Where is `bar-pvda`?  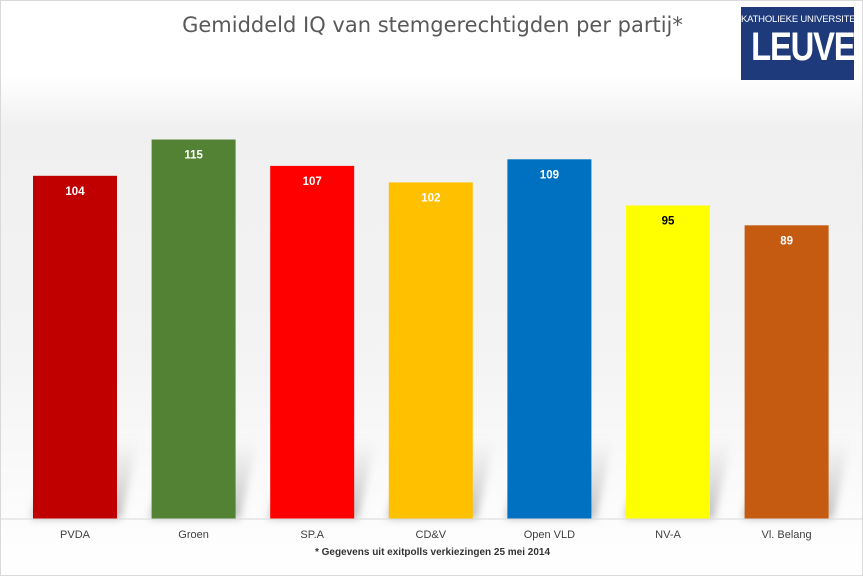 bar-pvda is located at coordinates (75, 347).